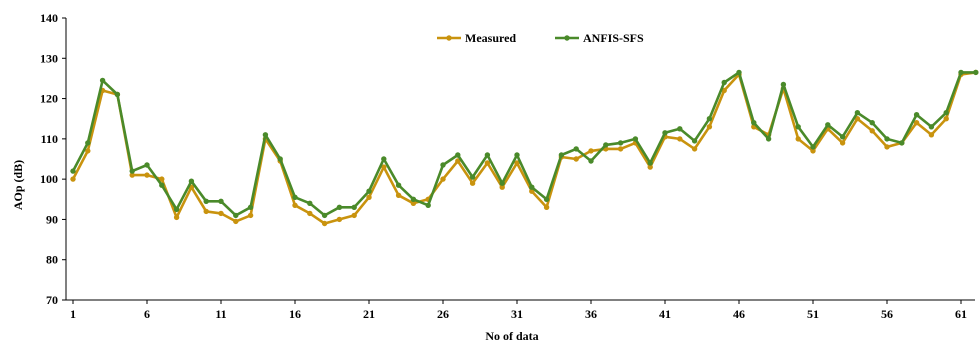 The image size is (980, 346). What do you see at coordinates (147, 314) in the screenshot?
I see `x-tick-label: 6` at bounding box center [147, 314].